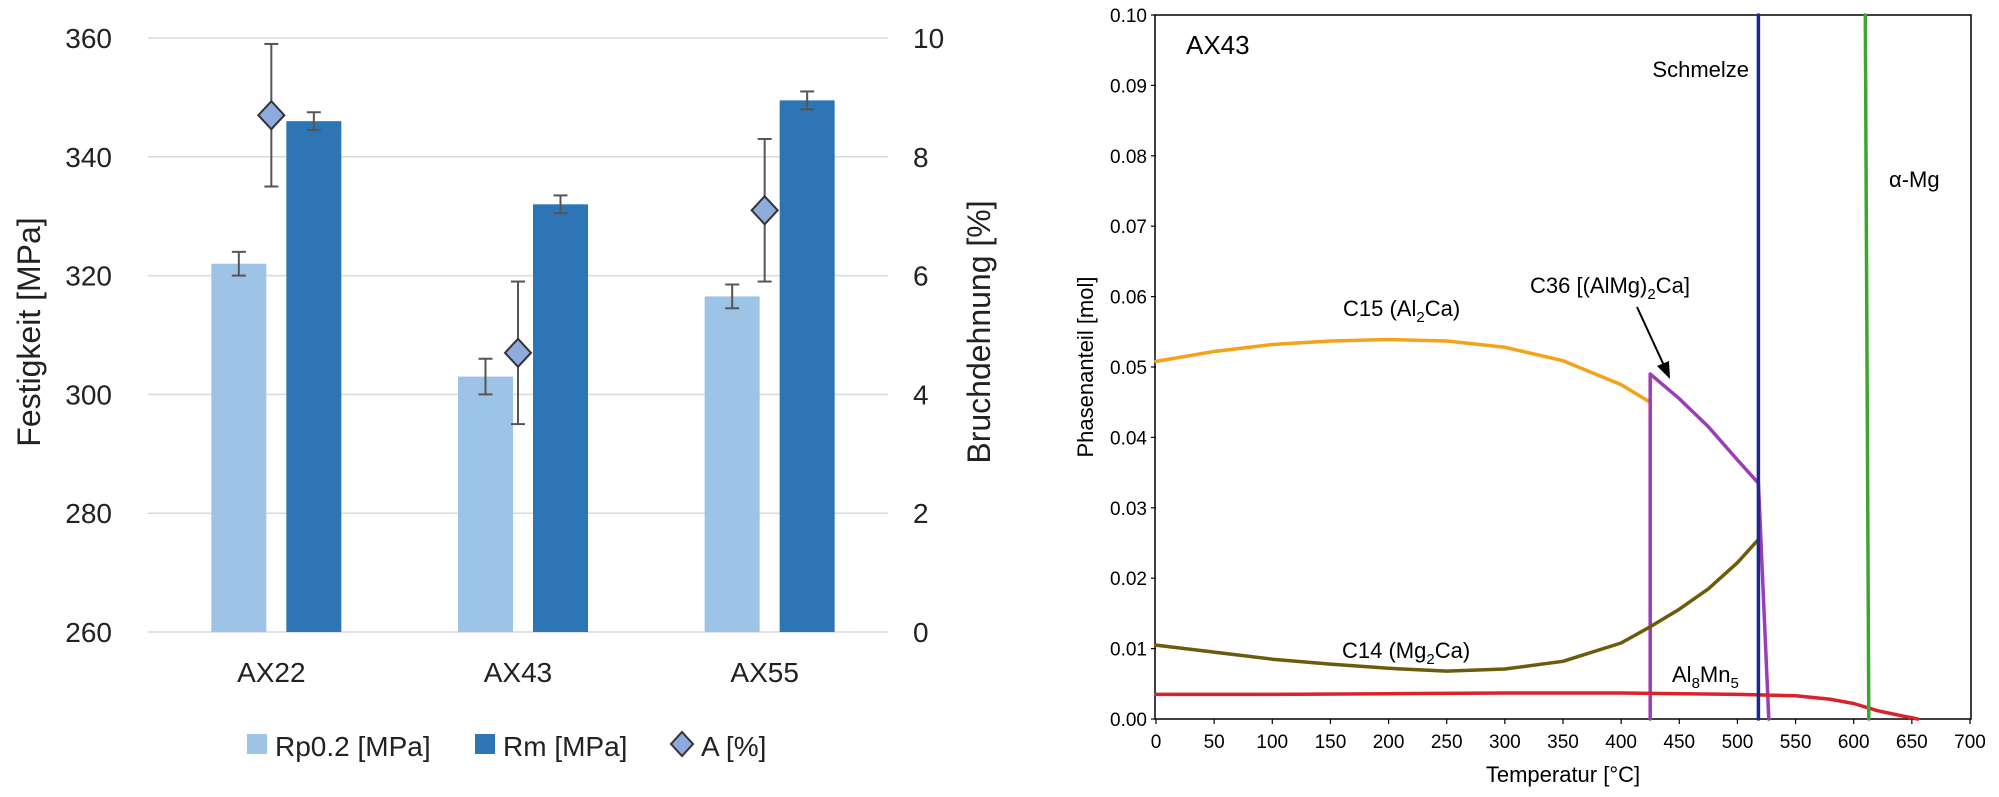 Image resolution: width=1999 pixels, height=797 pixels. I want to click on left-y-tick-label: 300, so click(88, 394).